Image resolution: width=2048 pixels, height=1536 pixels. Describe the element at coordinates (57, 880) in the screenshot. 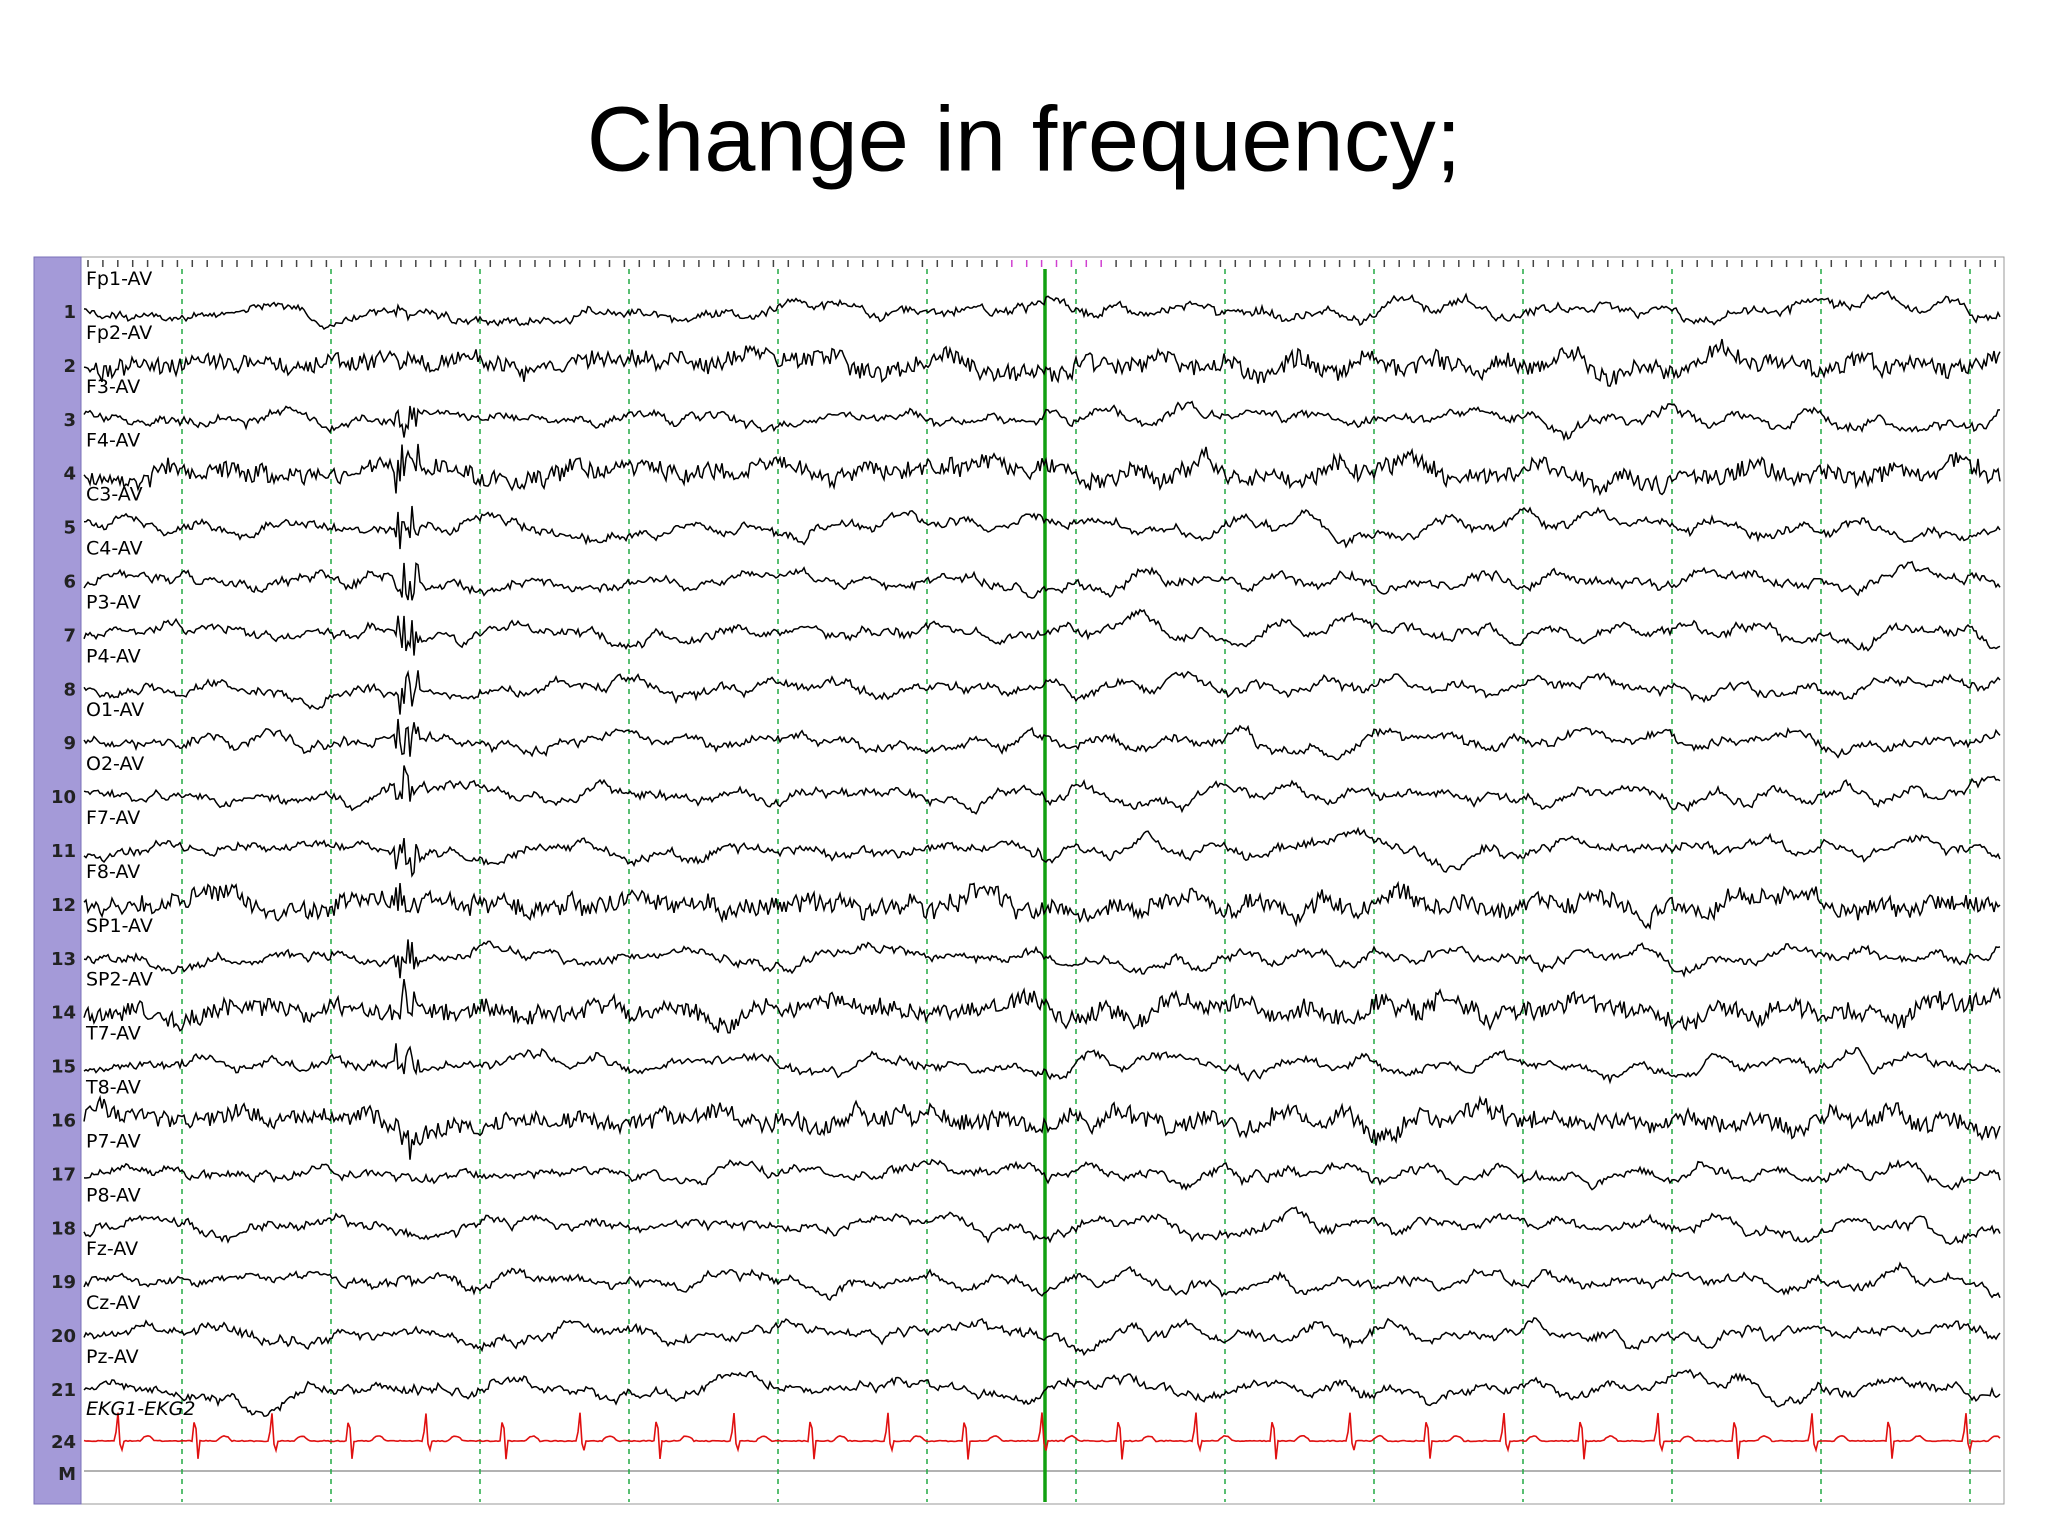

I see `channel-sidebar` at that location.